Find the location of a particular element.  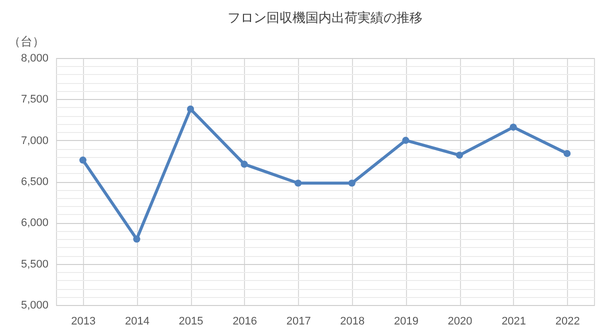

x-tick-label: 2017 is located at coordinates (298, 322).